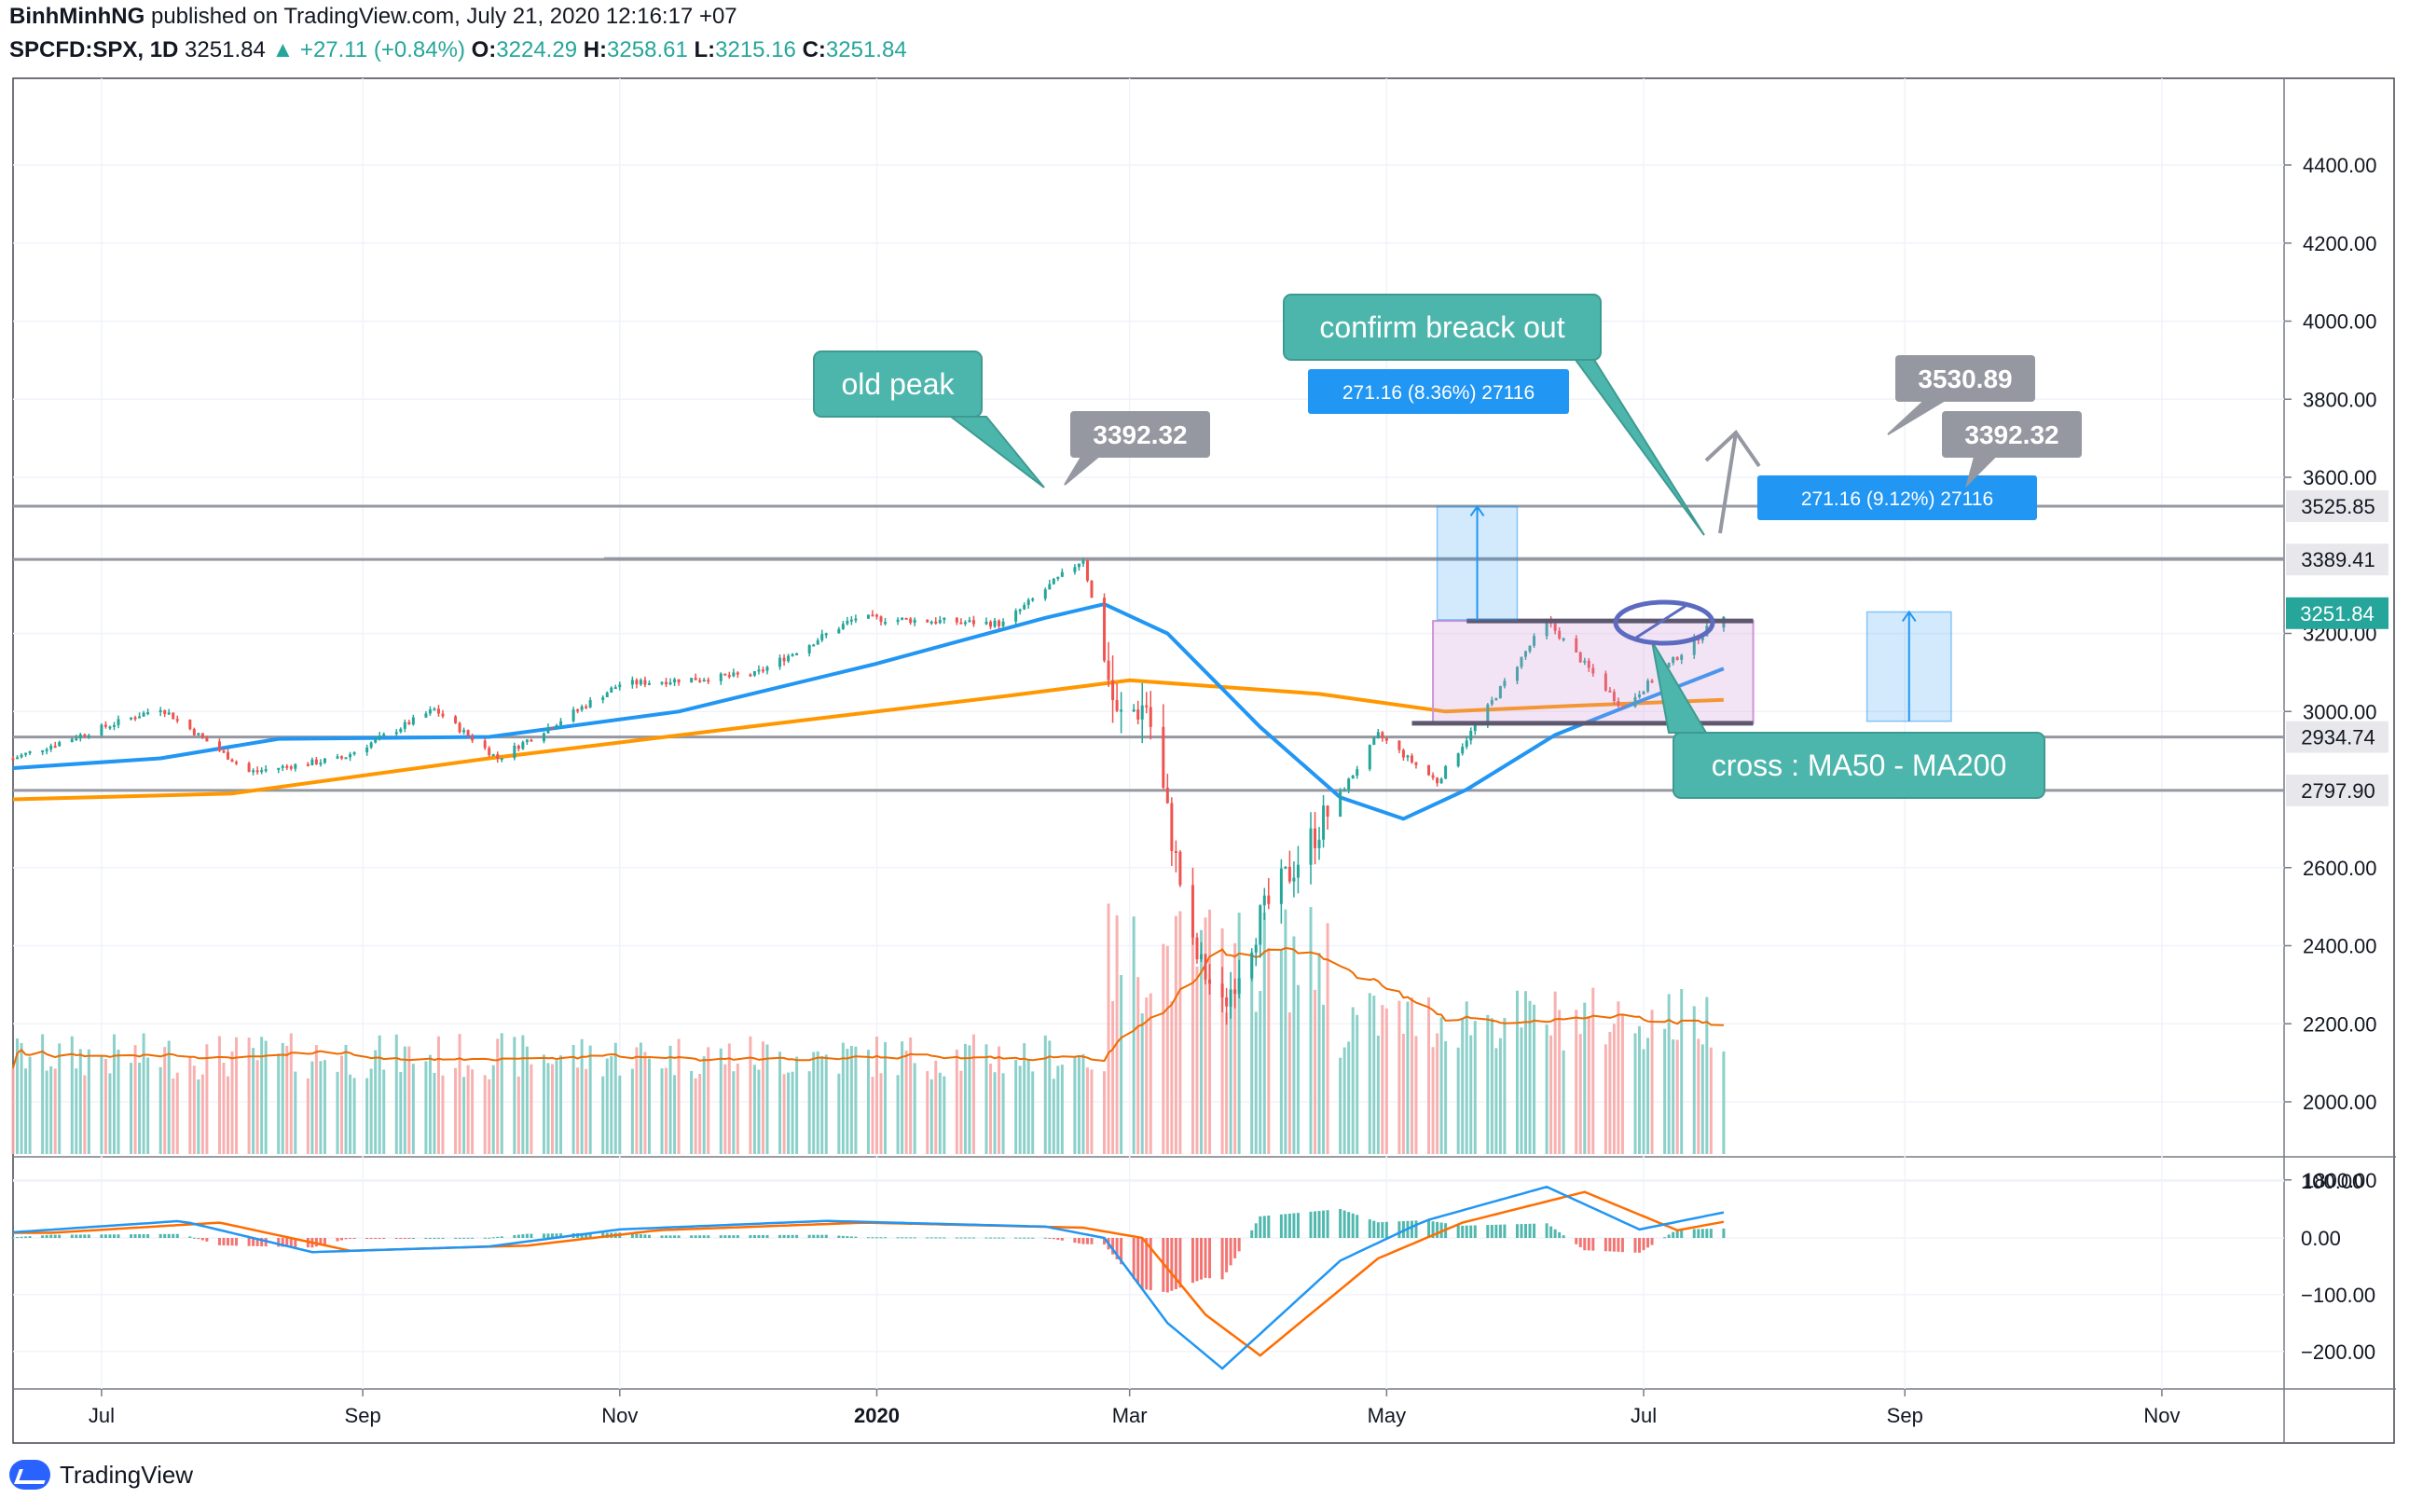  Describe the element at coordinates (2337, 559) in the screenshot. I see `level-price-box` at that location.